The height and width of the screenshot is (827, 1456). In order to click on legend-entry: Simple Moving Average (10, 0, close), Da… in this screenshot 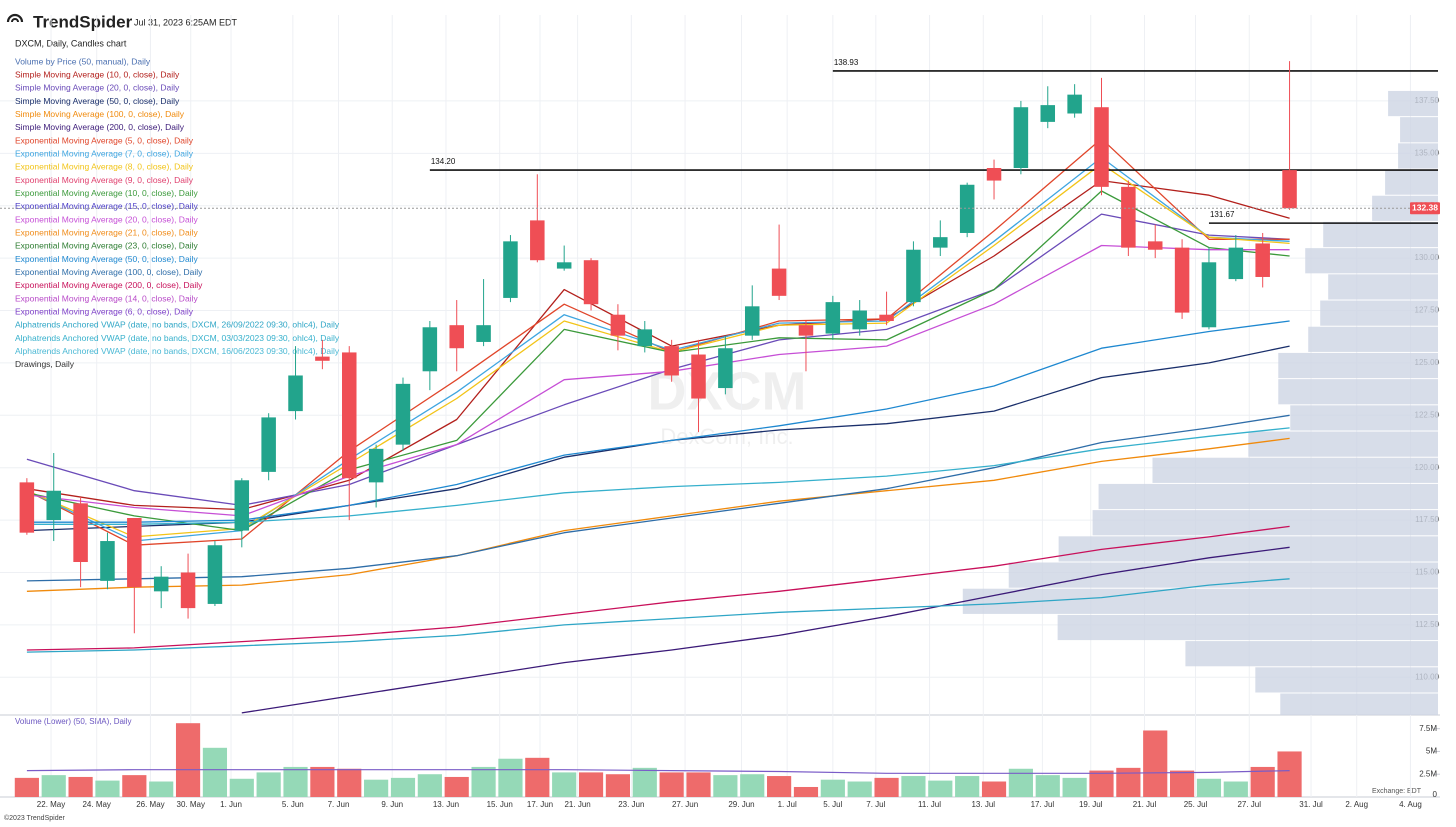, I will do `click(97, 74)`.